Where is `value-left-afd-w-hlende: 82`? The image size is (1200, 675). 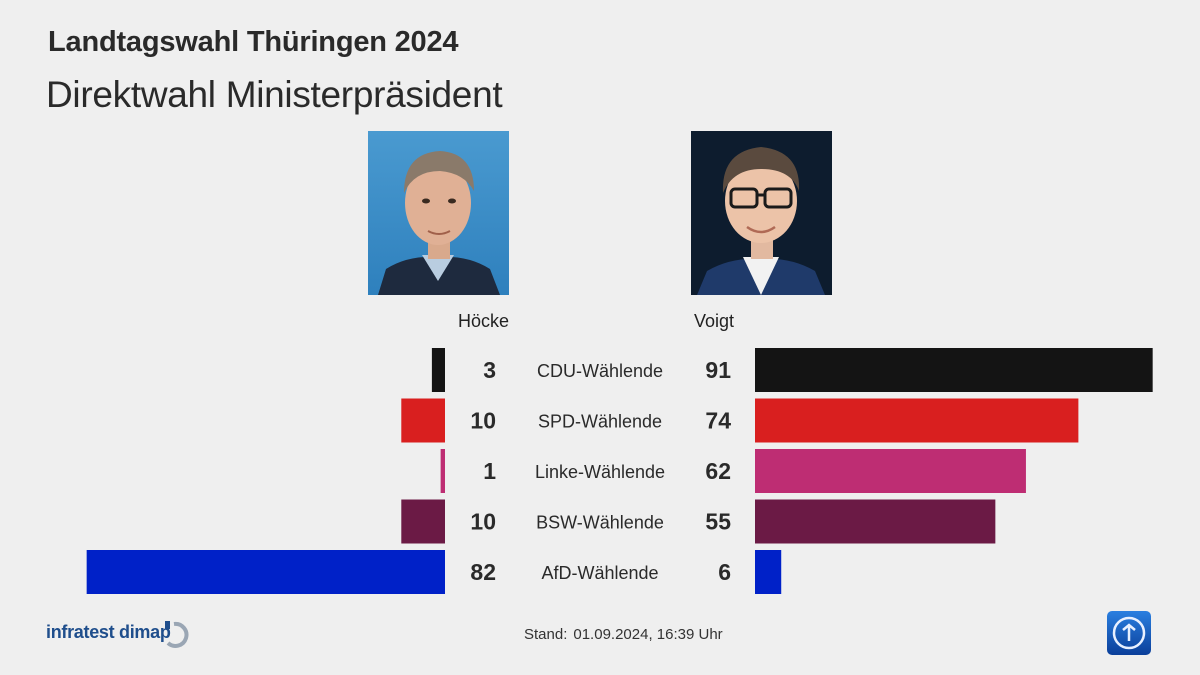
value-left-afd-w-hlende: 82 is located at coordinates (483, 572).